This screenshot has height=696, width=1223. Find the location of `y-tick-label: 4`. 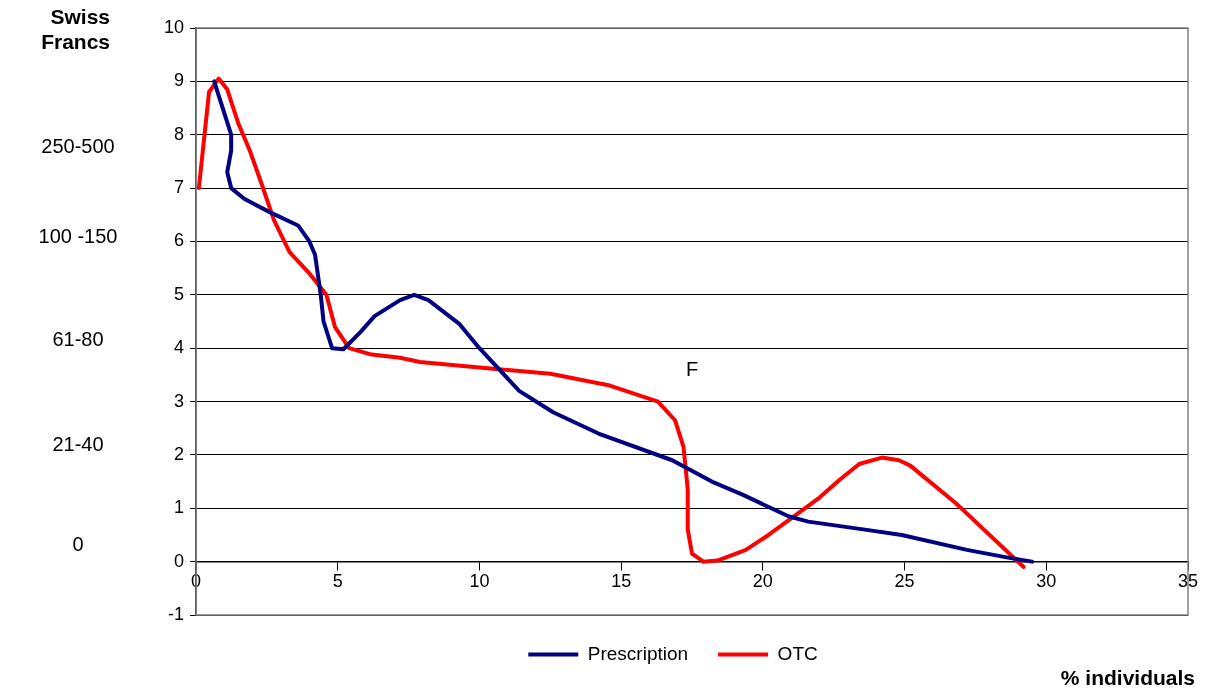

y-tick-label: 4 is located at coordinates (179, 347).